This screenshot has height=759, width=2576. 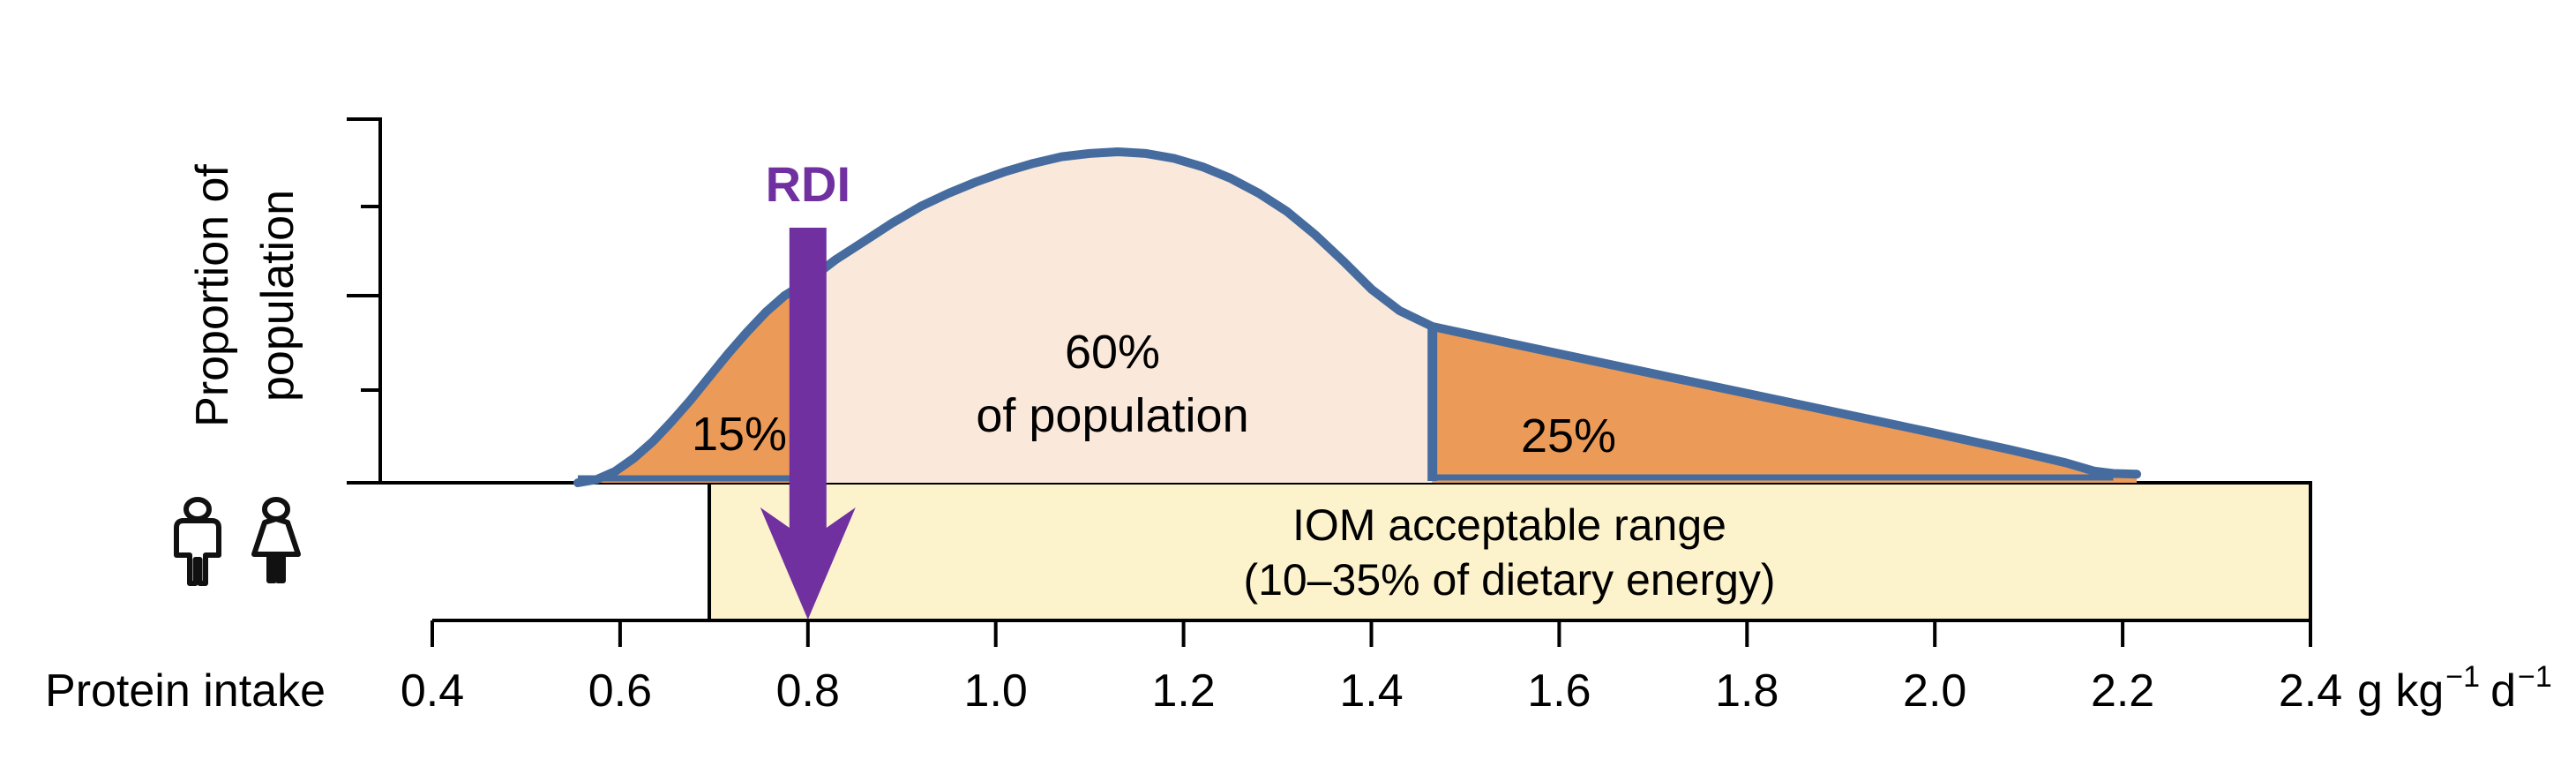 I want to click on x-tick-label: 2.2, so click(x=2123, y=691).